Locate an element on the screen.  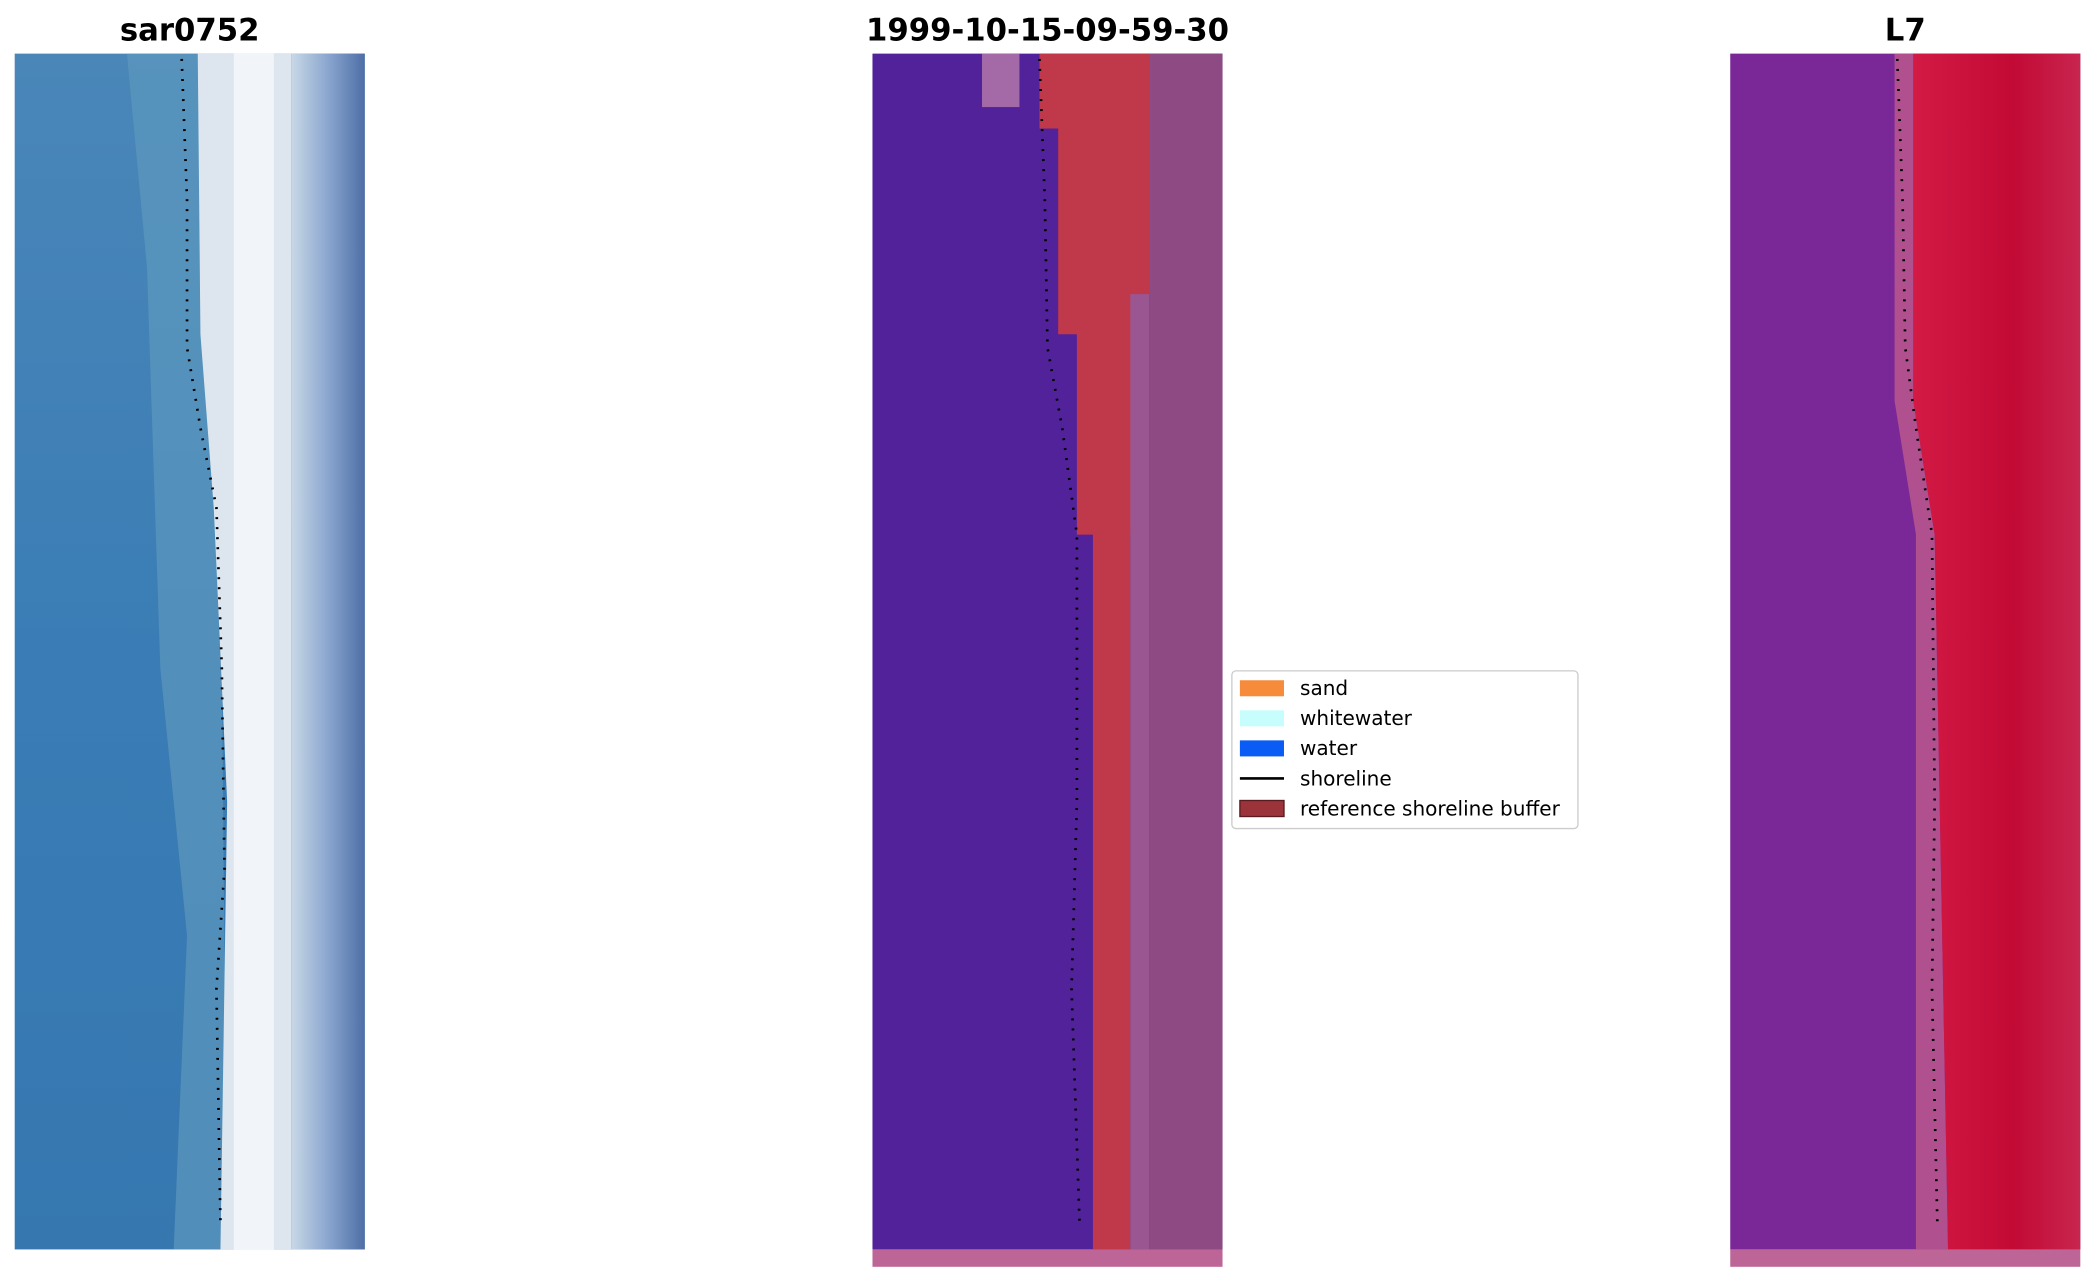
panel-title: L7 is located at coordinates (1905, 30).